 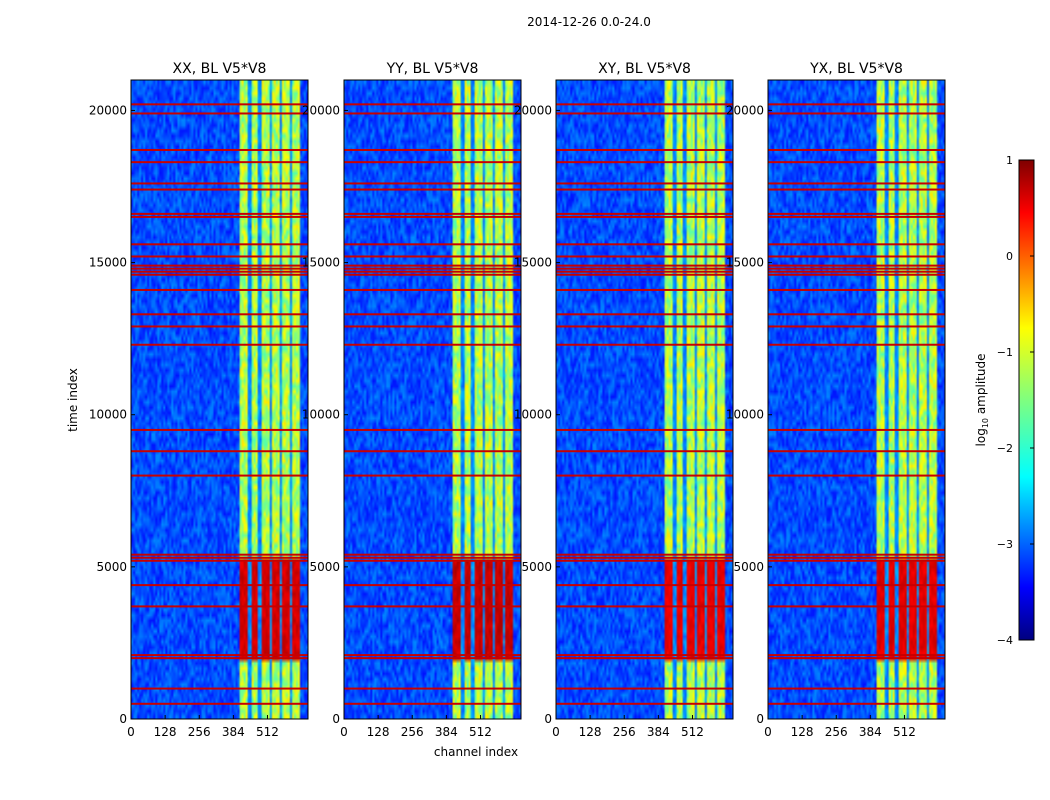 I want to click on y-axis-label: time index, so click(x=73, y=400).